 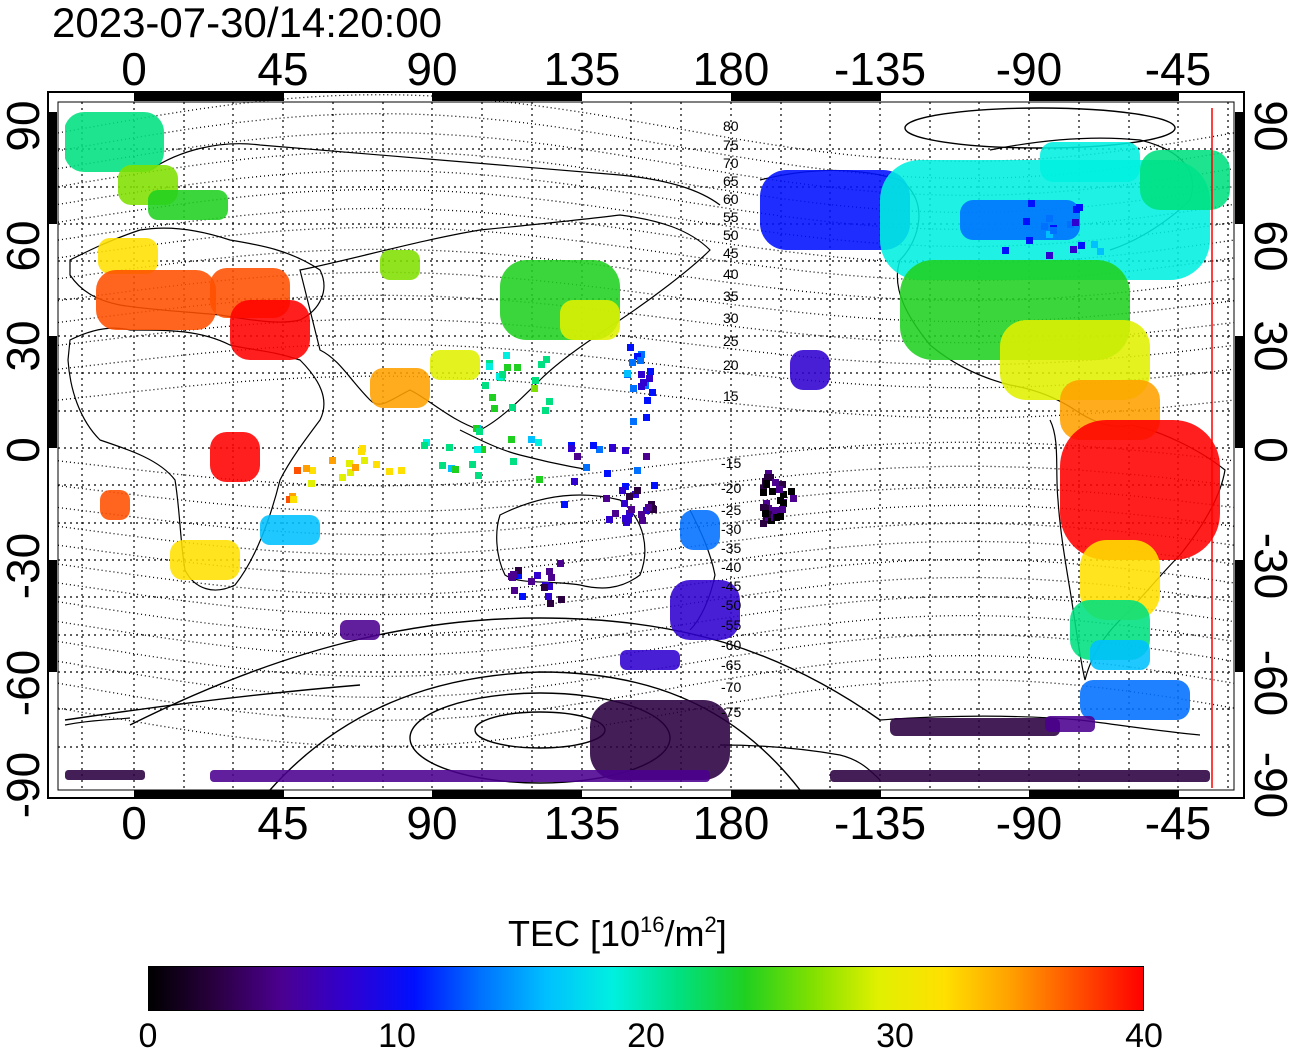 What do you see at coordinates (731, 163) in the screenshot?
I see `mag-lat-label: 70` at bounding box center [731, 163].